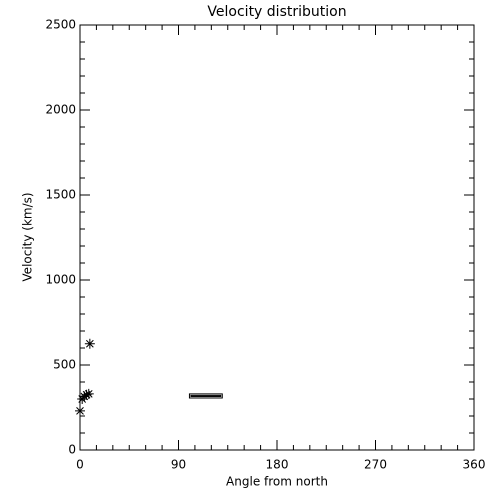 This screenshot has width=500, height=504. I want to click on x-tick-label: 360, so click(474, 465).